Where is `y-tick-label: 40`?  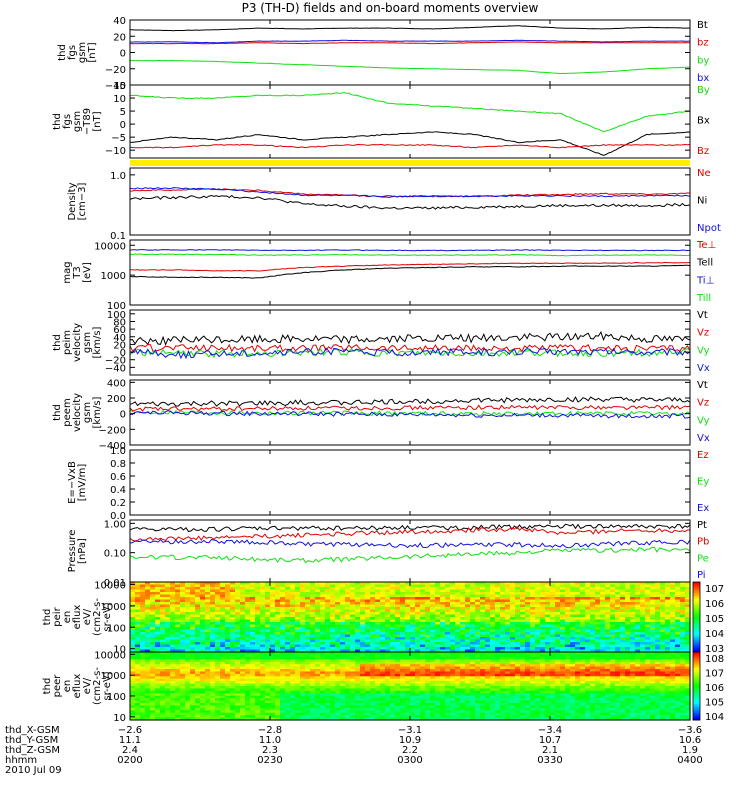
y-tick-label: 40 is located at coordinates (119, 338).